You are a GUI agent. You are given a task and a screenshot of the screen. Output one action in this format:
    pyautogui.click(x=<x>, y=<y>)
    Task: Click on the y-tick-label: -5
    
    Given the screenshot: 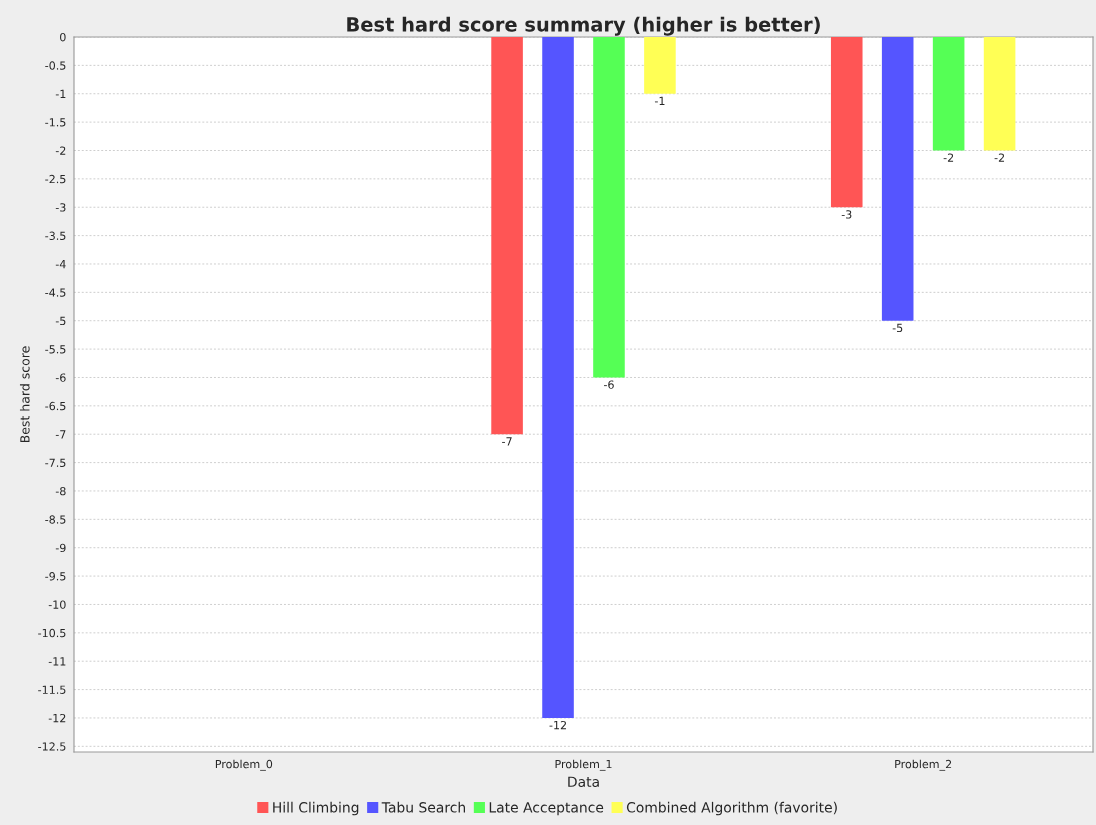 What is the action you would take?
    pyautogui.click(x=60, y=321)
    